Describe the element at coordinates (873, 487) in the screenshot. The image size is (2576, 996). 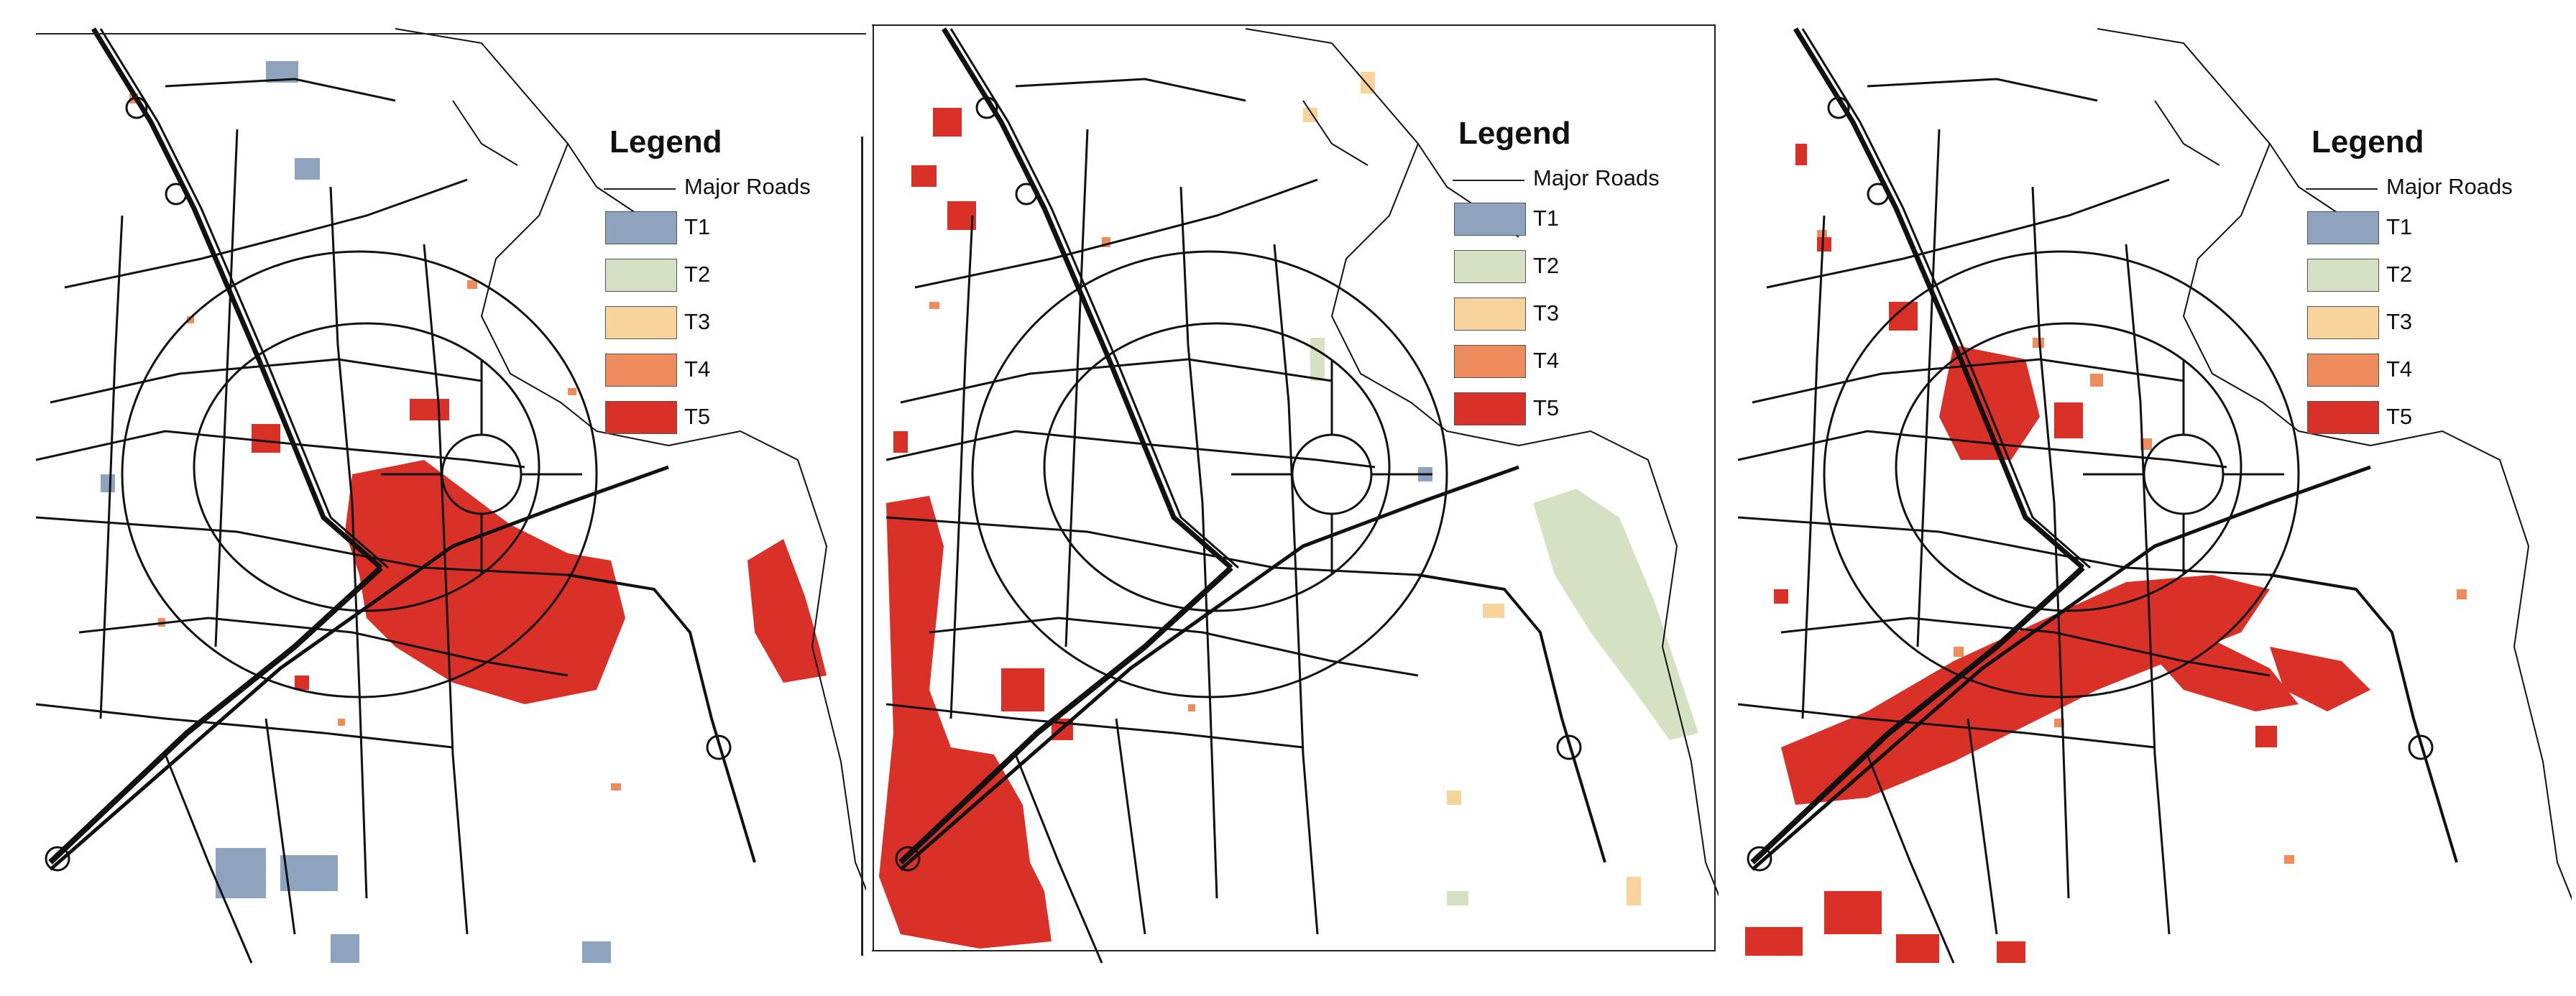
I see `map-border-left` at that location.